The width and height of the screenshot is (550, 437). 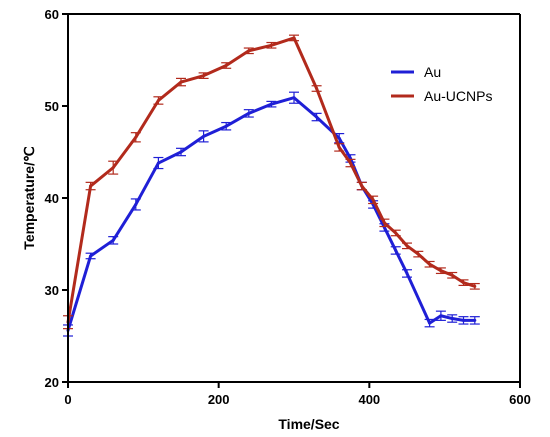 I want to click on y-tick-label: 30, so click(x=52, y=290).